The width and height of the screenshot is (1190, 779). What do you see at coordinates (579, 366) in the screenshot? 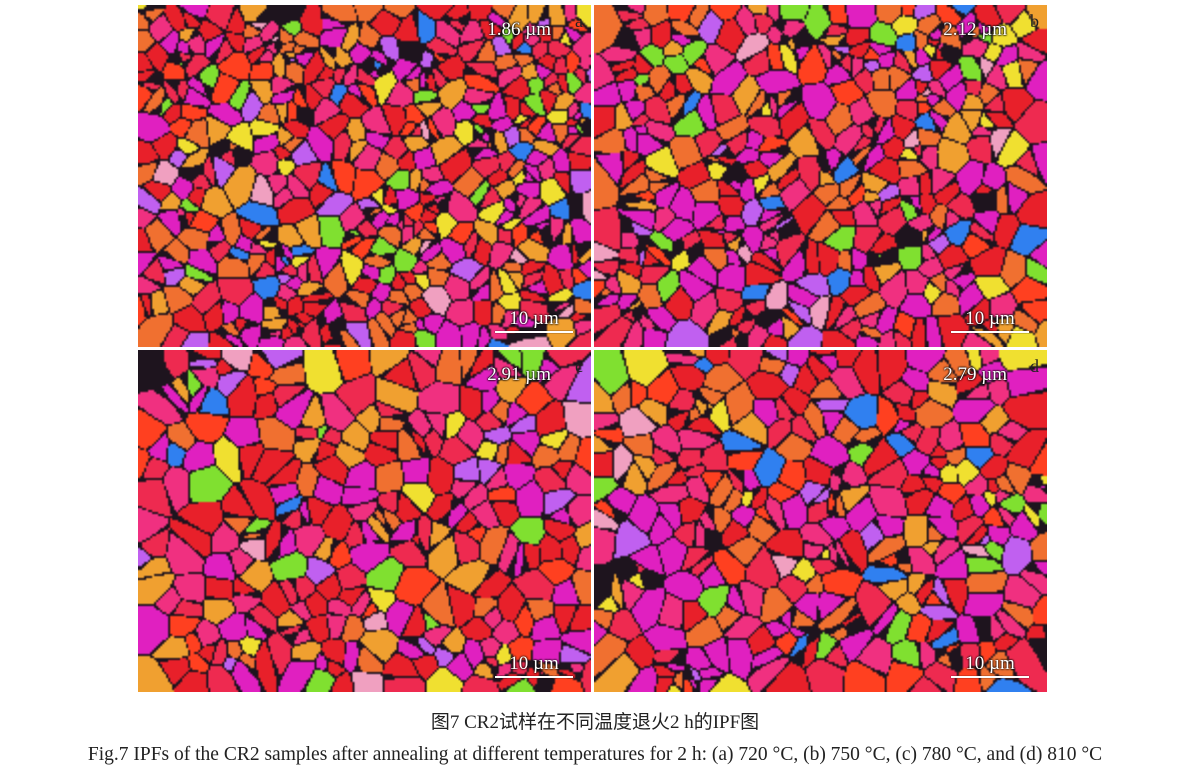
I see `panel-letter: c` at bounding box center [579, 366].